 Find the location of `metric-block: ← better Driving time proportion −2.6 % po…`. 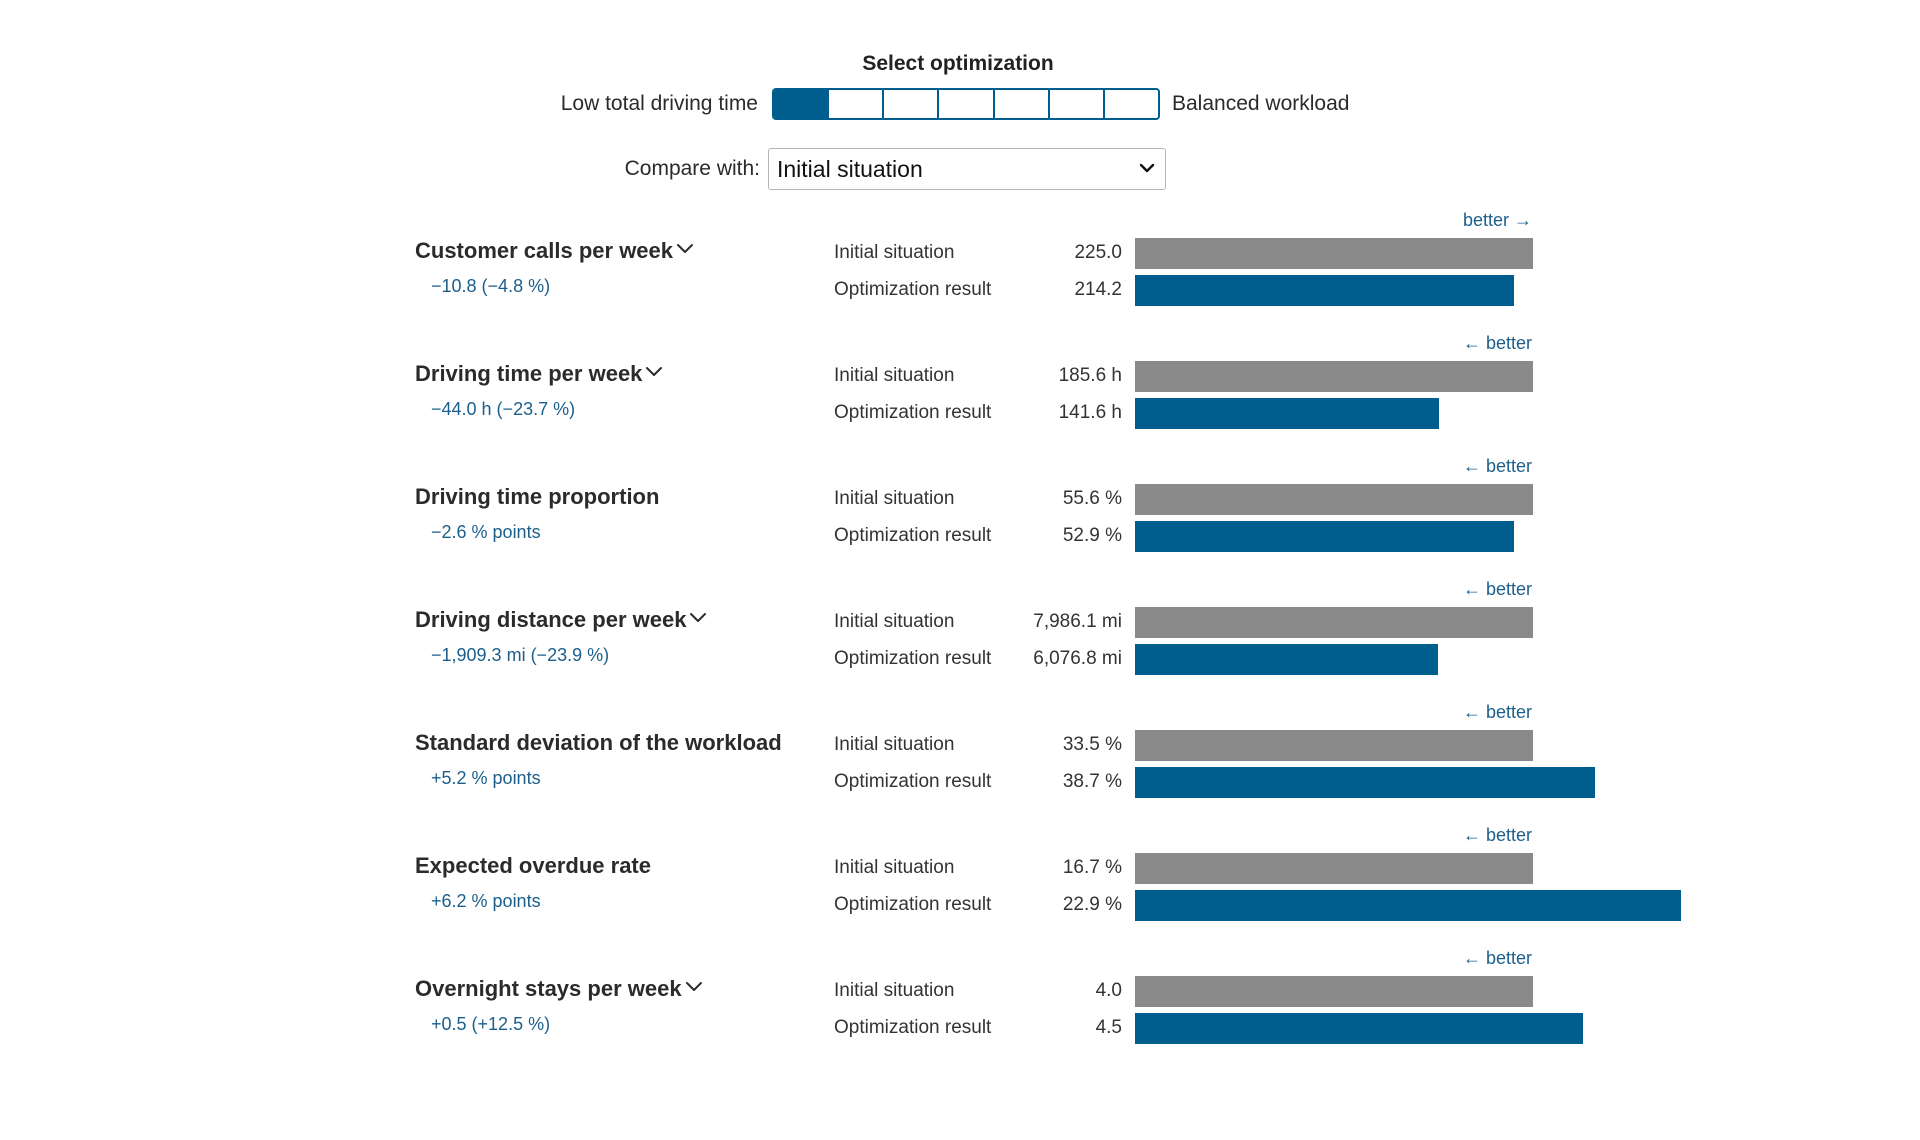

metric-block: ← better Driving time proportion −2.6 % po… is located at coordinates (960, 504).